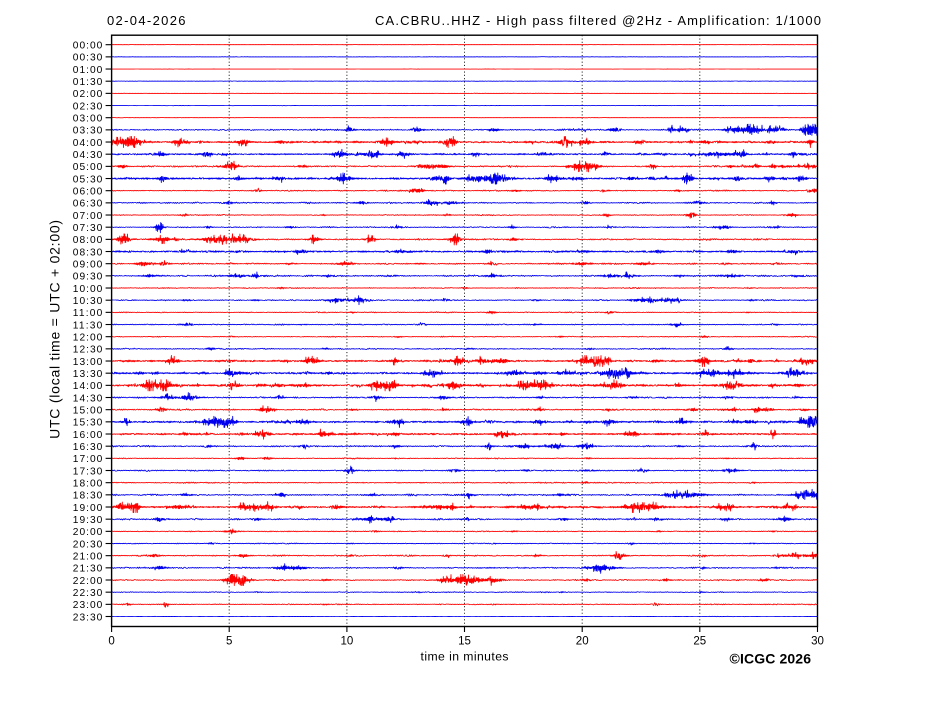 This screenshot has height=701, width=927. Describe the element at coordinates (88, 532) in the screenshot. I see `svg-text: 20:00` at that location.